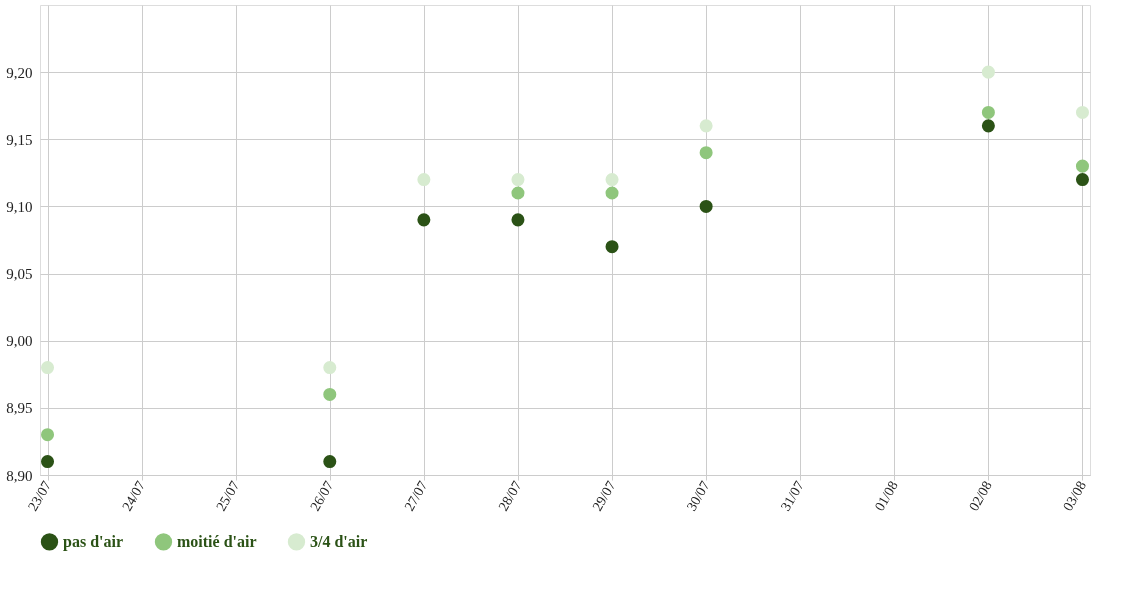 The image size is (1146, 600). I want to click on y-tick-label: 9,05, so click(19, 274).